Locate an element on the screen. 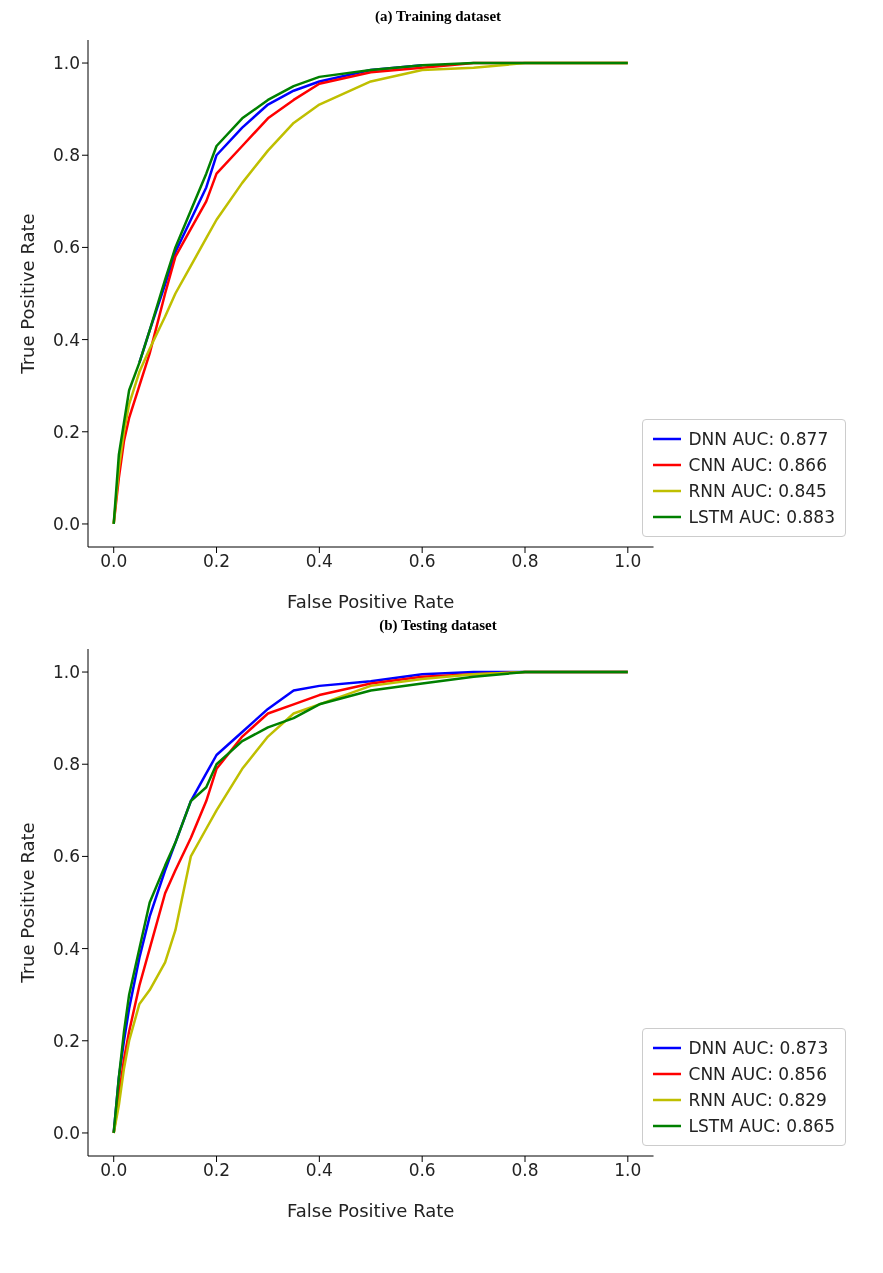  legend-label: LSTM AUC: 0.865 is located at coordinates (761, 1126).